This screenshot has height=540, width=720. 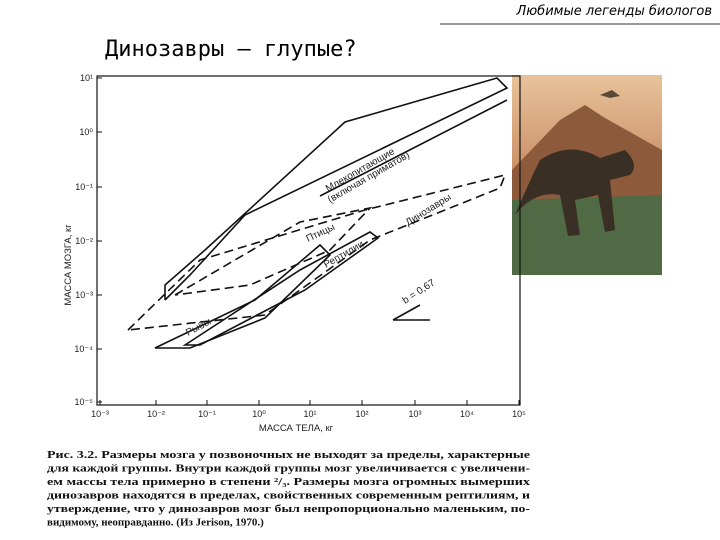 I want to click on x-tick-label: 10³, so click(x=414, y=414).